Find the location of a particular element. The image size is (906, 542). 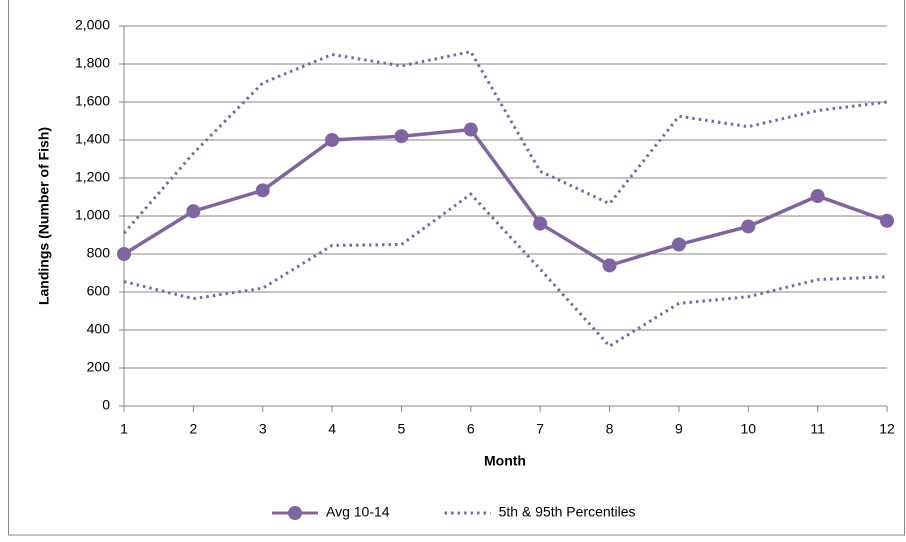

y-tick-label: 1,000 is located at coordinates (92, 215).